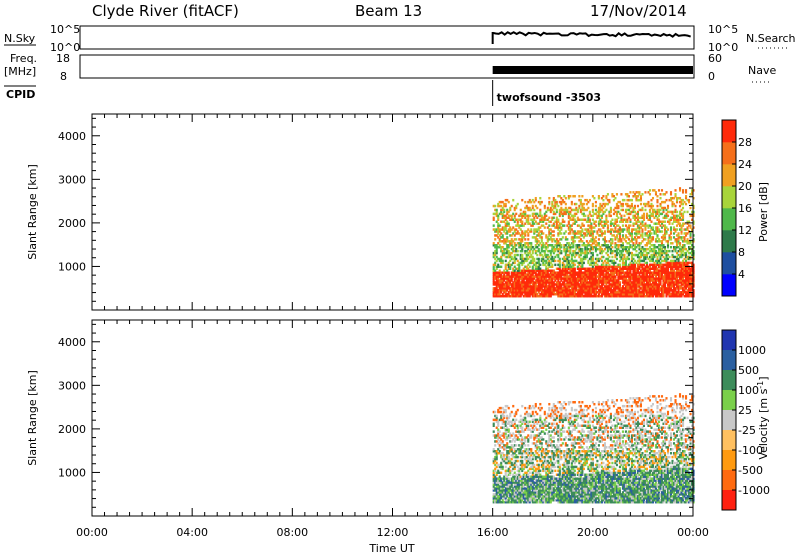 The height and width of the screenshot is (554, 800). What do you see at coordinates (20, 38) in the screenshot?
I see `nsky-label: N.Sky` at bounding box center [20, 38].